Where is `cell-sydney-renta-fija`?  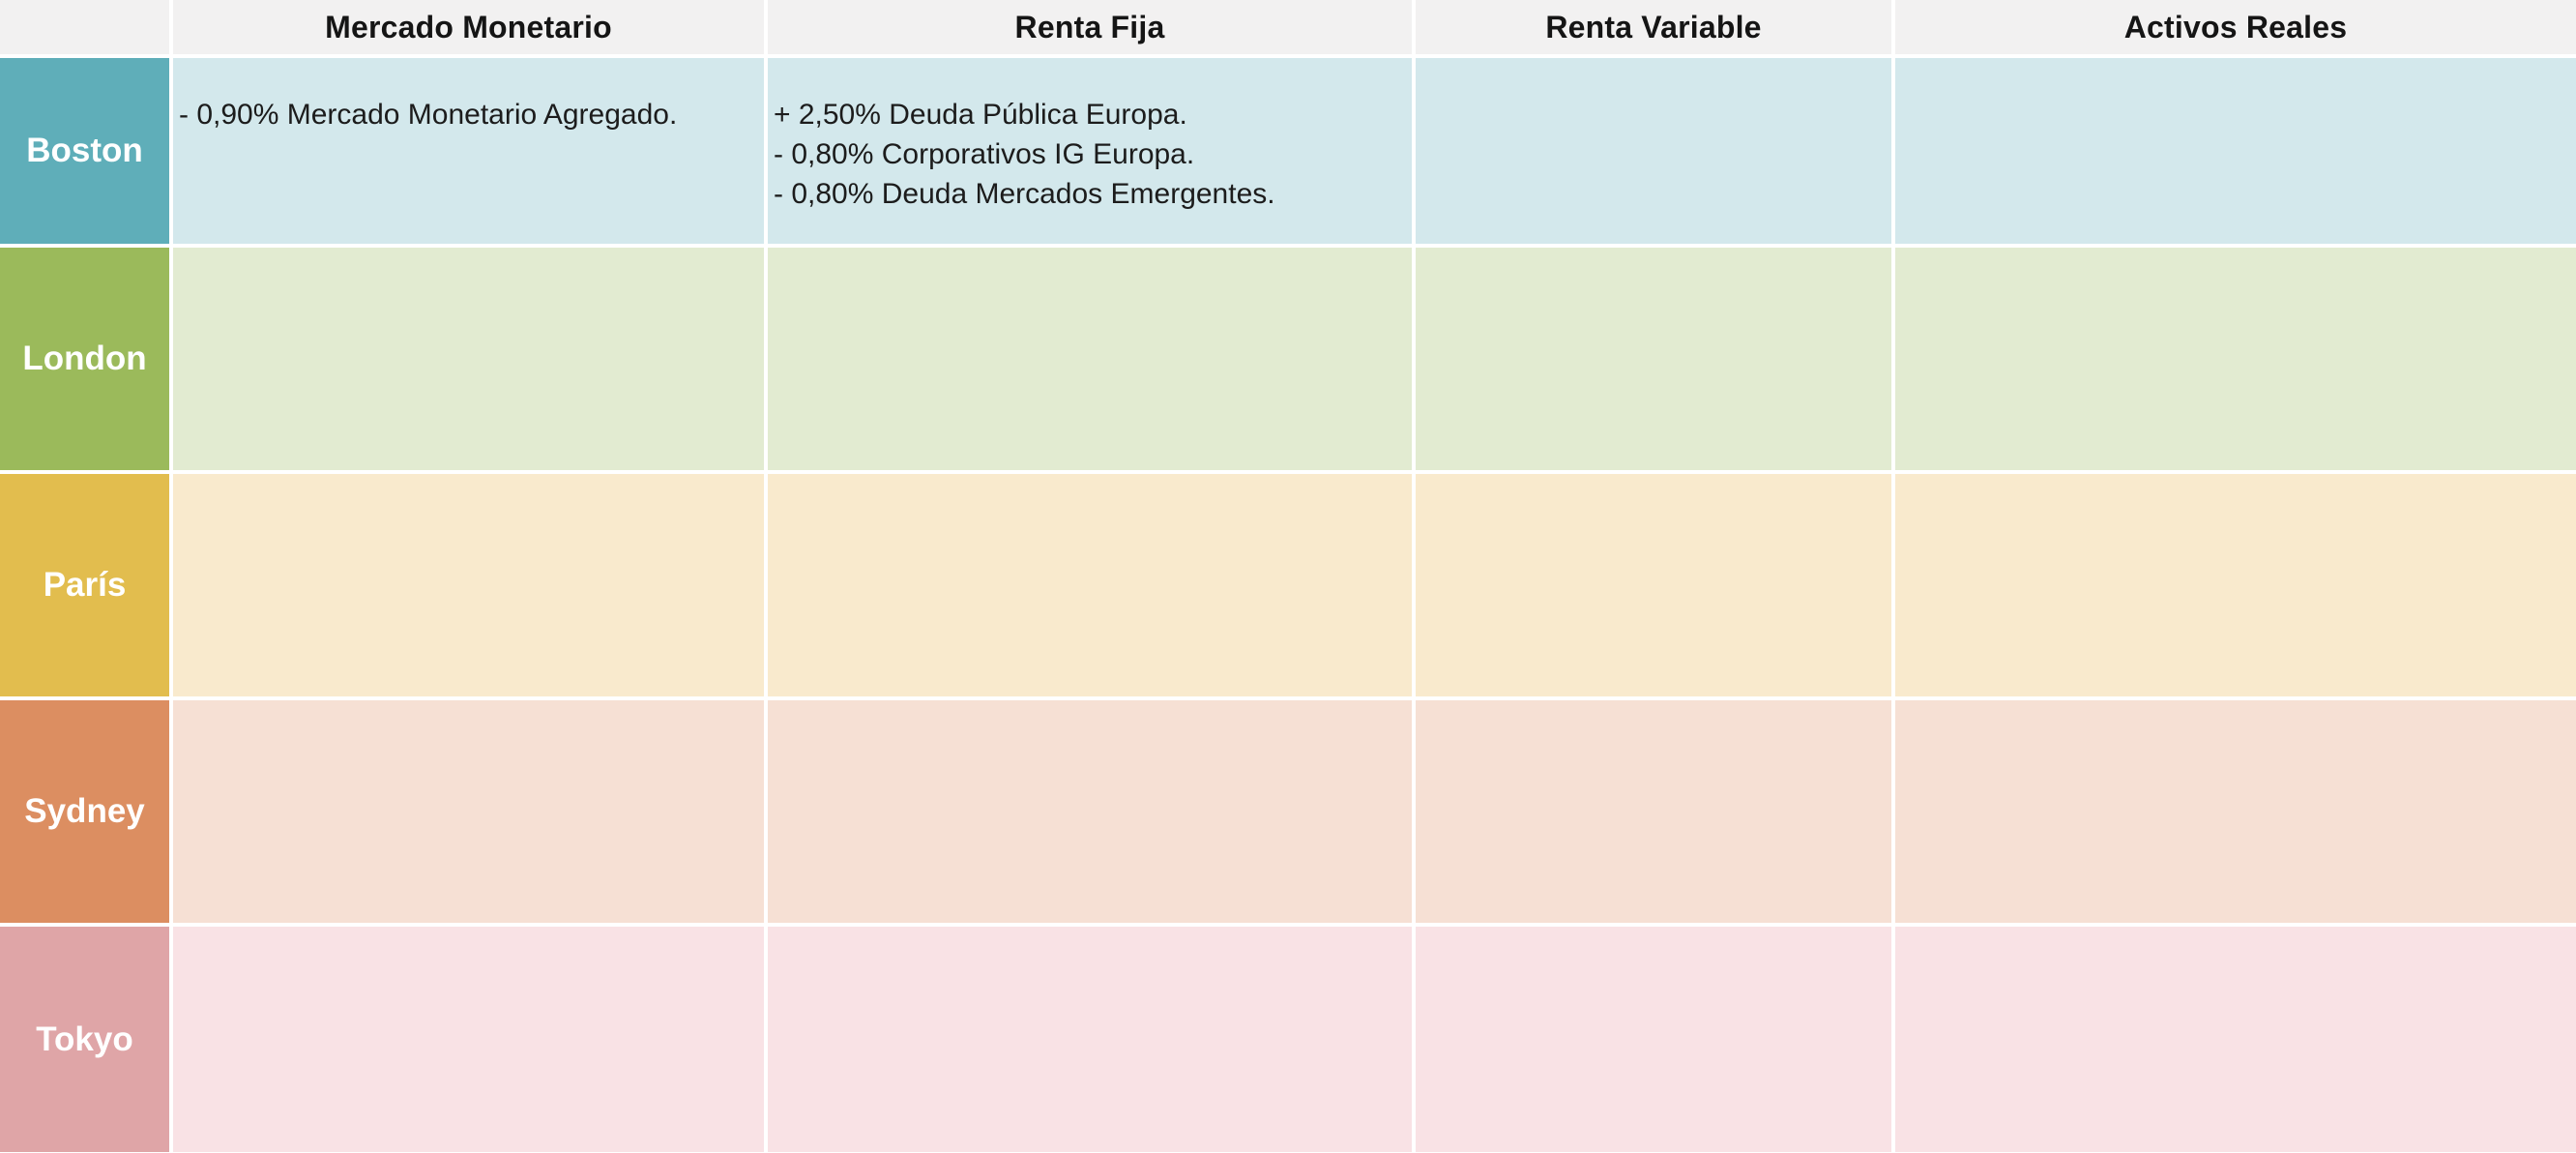
cell-sydney-renta-fija is located at coordinates (1090, 811).